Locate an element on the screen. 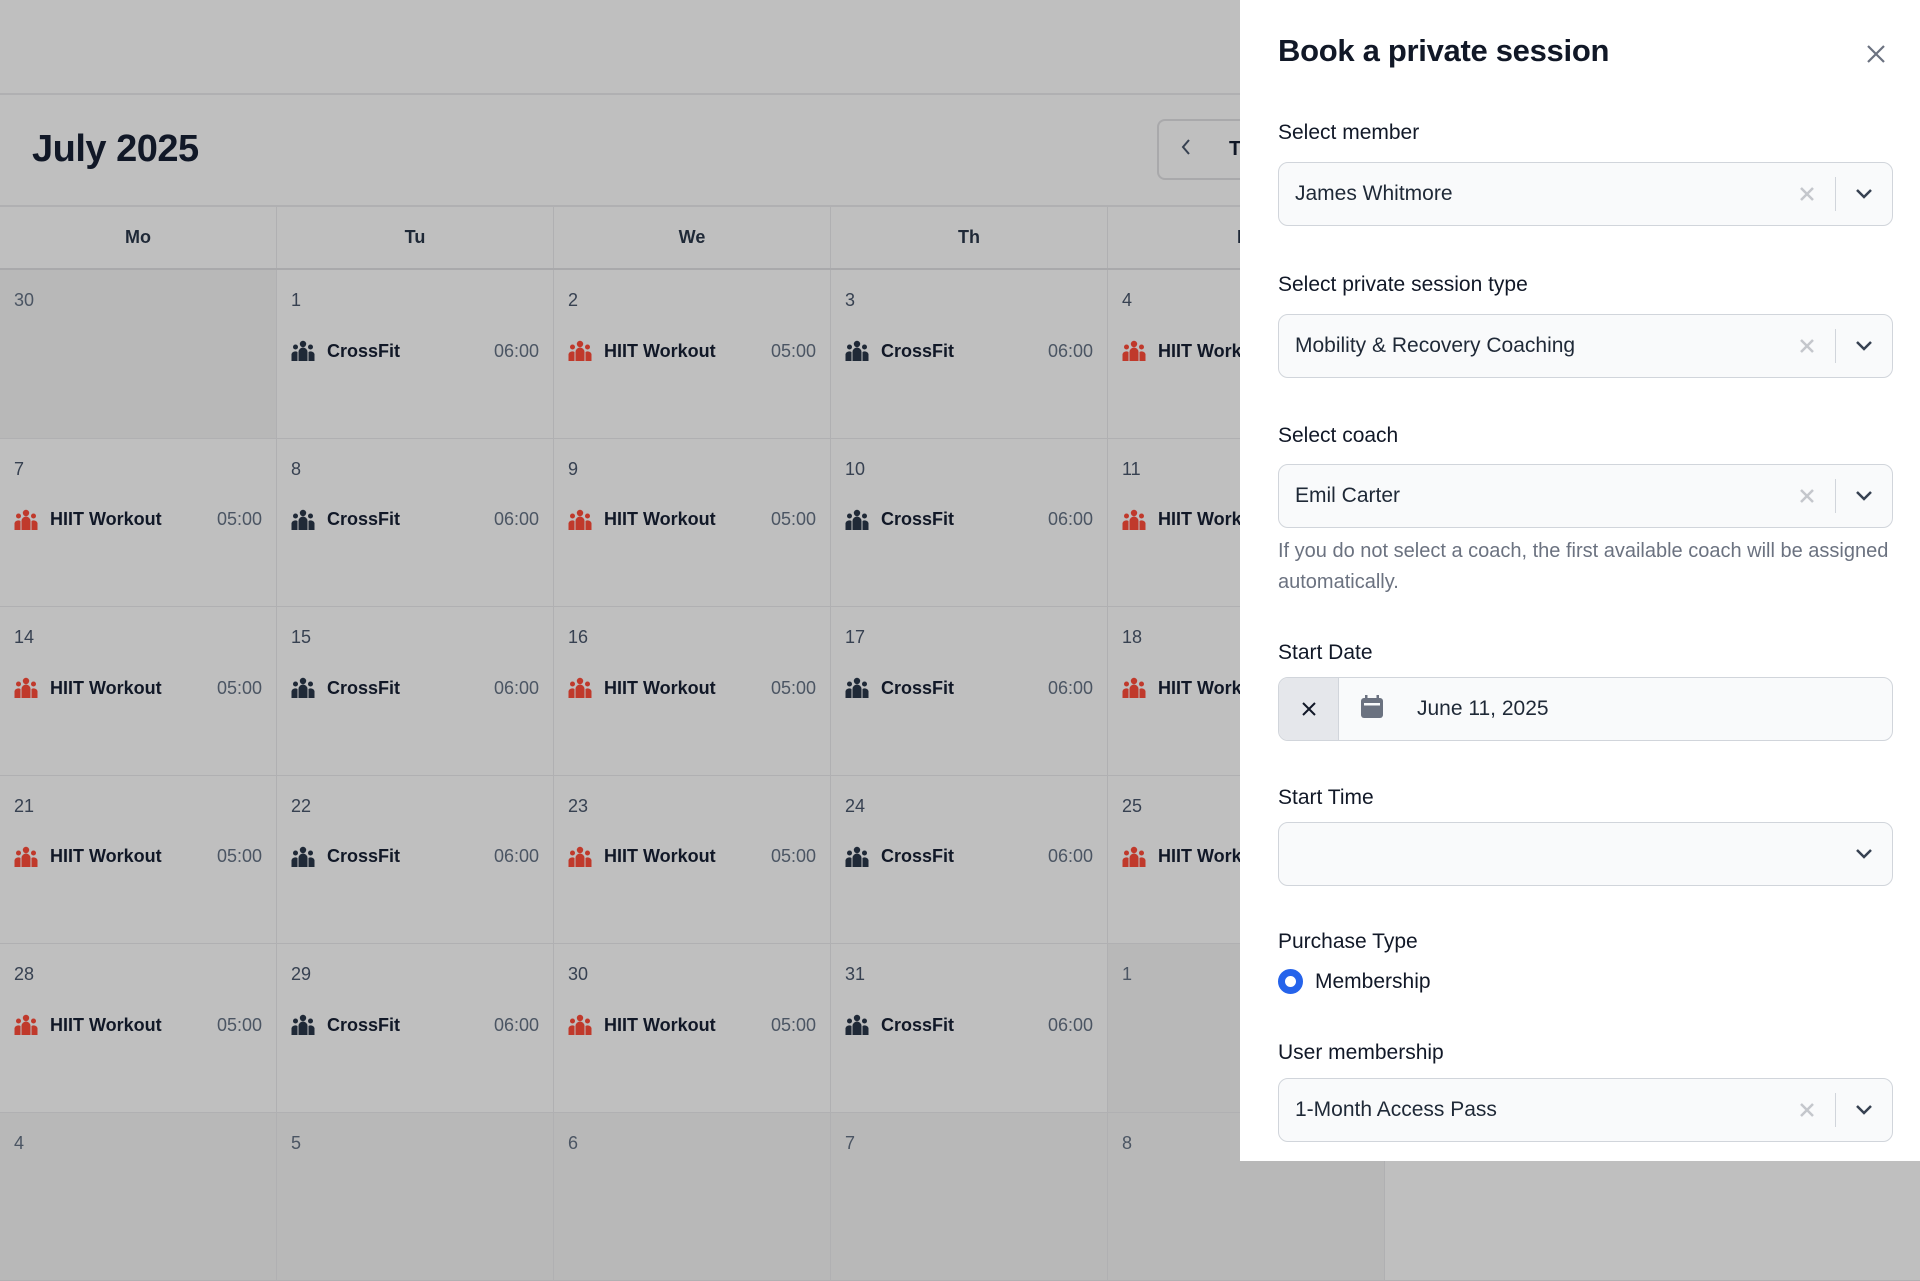 The width and height of the screenshot is (1920, 1281). clear-date-button is located at coordinates (1309, 709).